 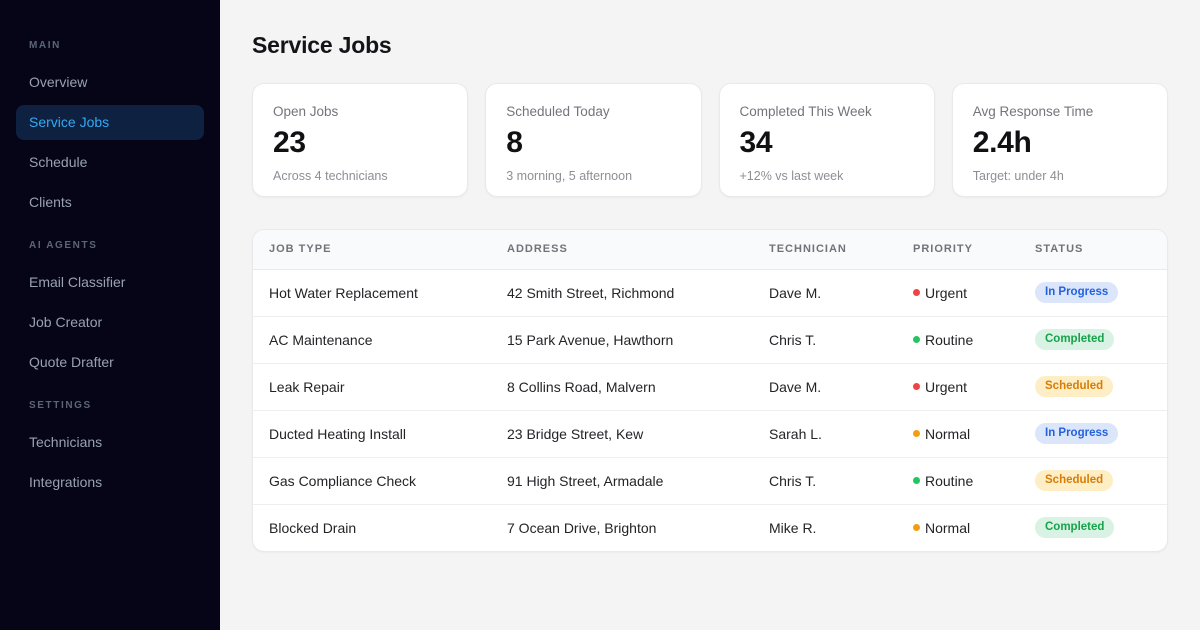 What do you see at coordinates (1002, 142) in the screenshot?
I see `stat-value: 2.4h` at bounding box center [1002, 142].